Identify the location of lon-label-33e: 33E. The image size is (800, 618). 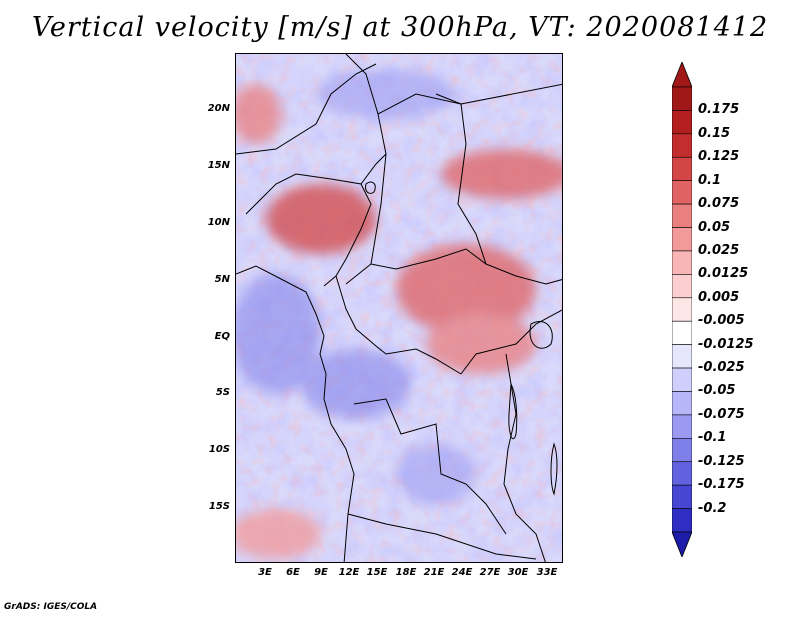
(547, 572).